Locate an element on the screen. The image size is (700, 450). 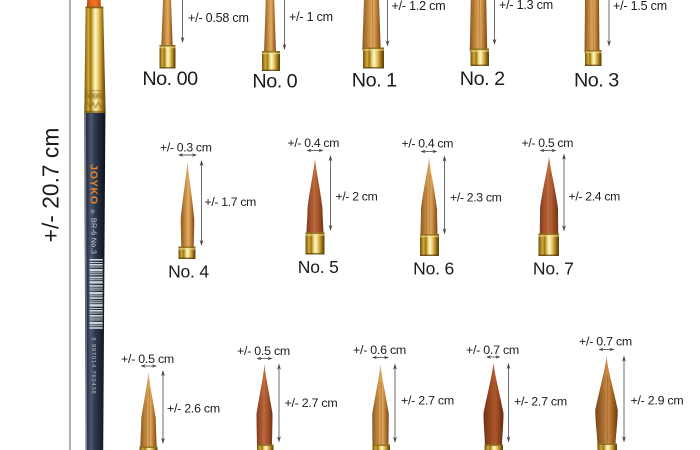
svg-text: No. 1 is located at coordinates (374, 80).